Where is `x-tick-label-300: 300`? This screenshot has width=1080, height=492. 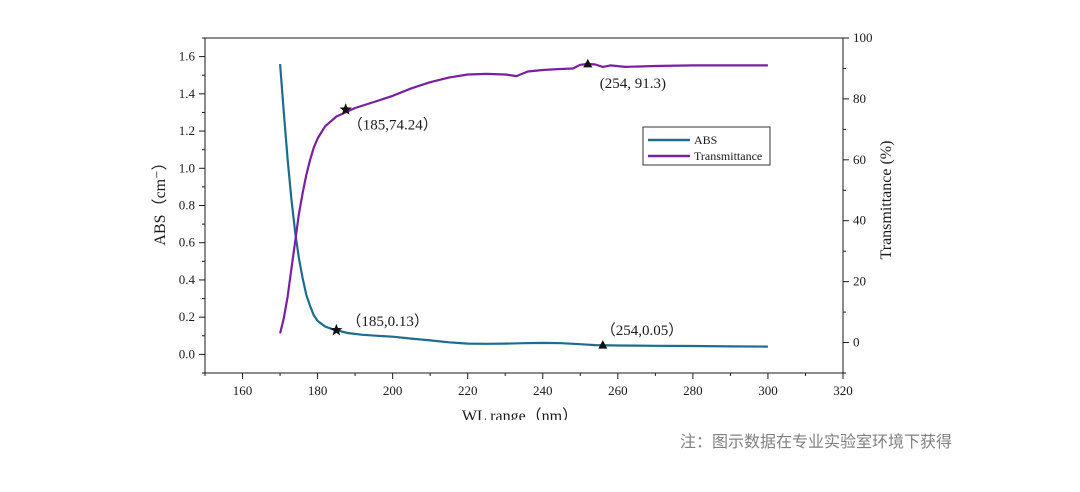 x-tick-label-300: 300 is located at coordinates (768, 390).